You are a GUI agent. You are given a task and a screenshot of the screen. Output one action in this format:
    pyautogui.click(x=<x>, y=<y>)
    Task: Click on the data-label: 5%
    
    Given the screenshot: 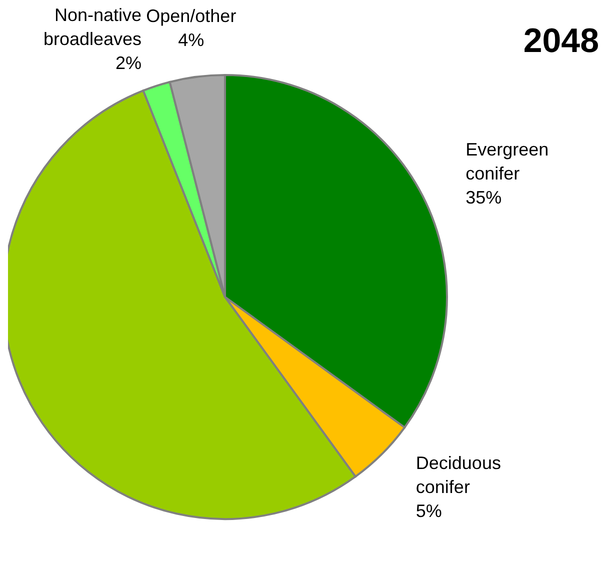 What is the action you would take?
    pyautogui.click(x=429, y=510)
    